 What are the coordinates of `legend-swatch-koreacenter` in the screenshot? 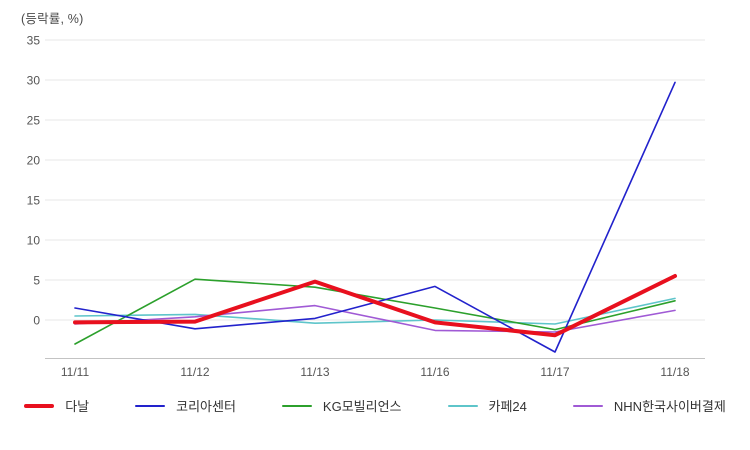 It's located at (150, 405).